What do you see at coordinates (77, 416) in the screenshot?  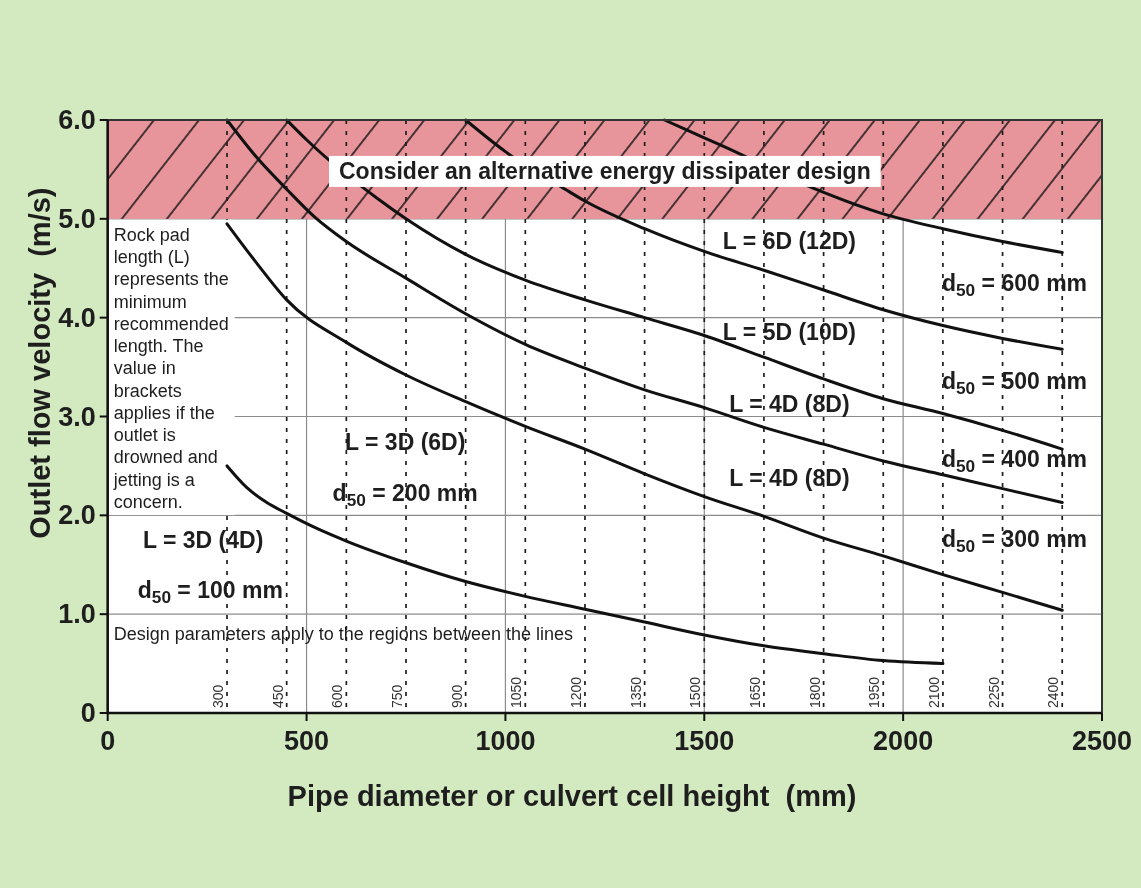 I see `y-tick-label: 3.0` at bounding box center [77, 416].